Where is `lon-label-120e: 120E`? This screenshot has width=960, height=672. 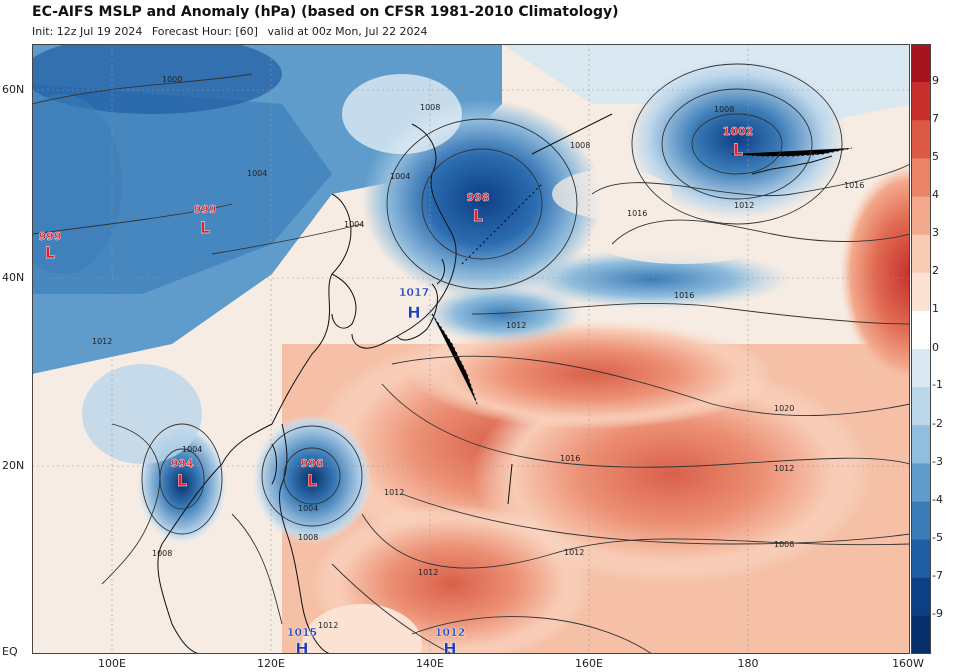
lon-label-120e: 120E is located at coordinates (271, 663).